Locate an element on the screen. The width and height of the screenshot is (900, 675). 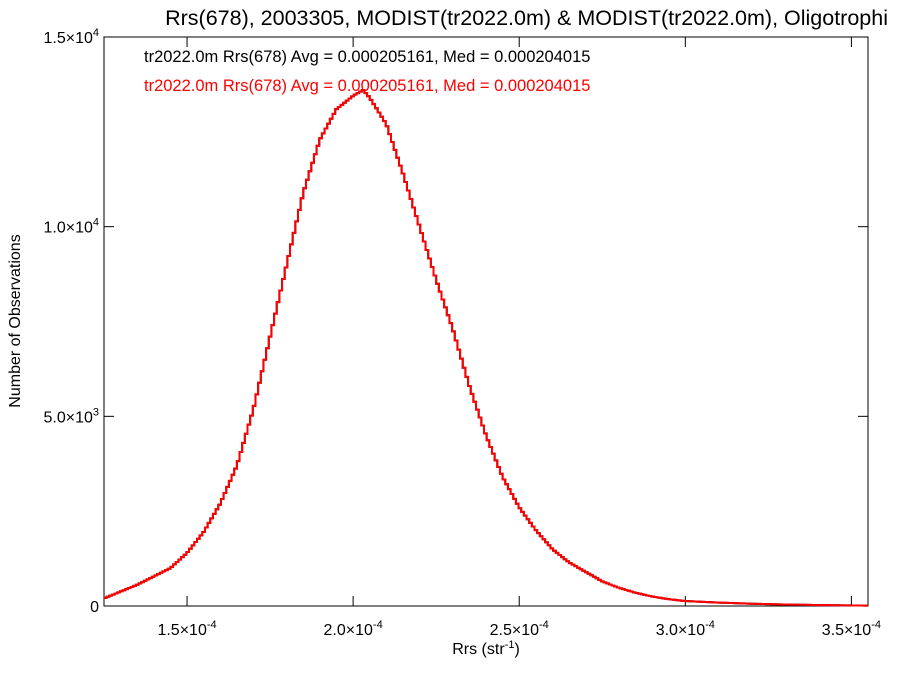
x-tick-label: 1.5×10⁻⁴ is located at coordinates (186, 629).